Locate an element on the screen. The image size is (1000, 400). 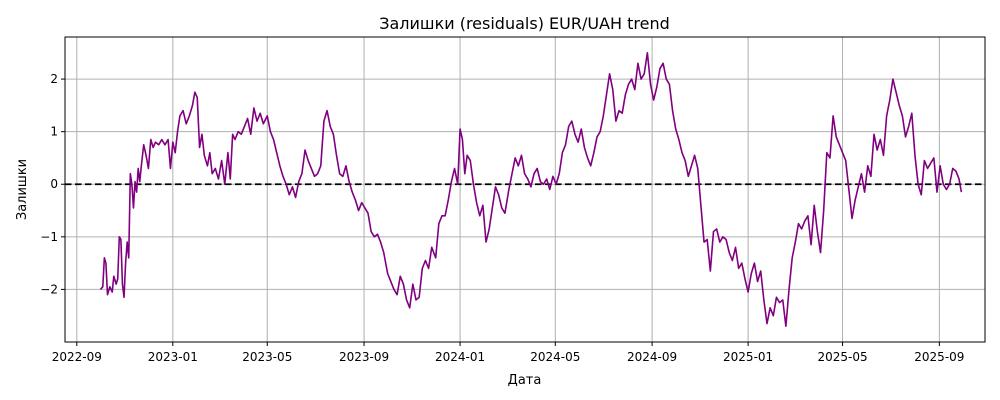
x-tick-label: 2022-09 is located at coordinates (77, 357).